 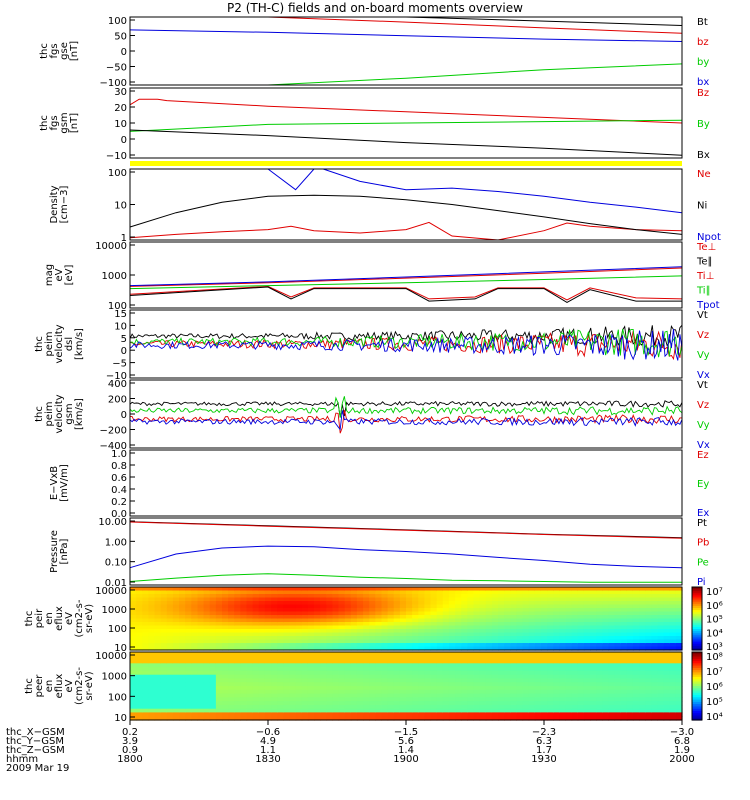 What do you see at coordinates (59, 686) in the screenshot?
I see `y-axis-label: eflux` at bounding box center [59, 686].